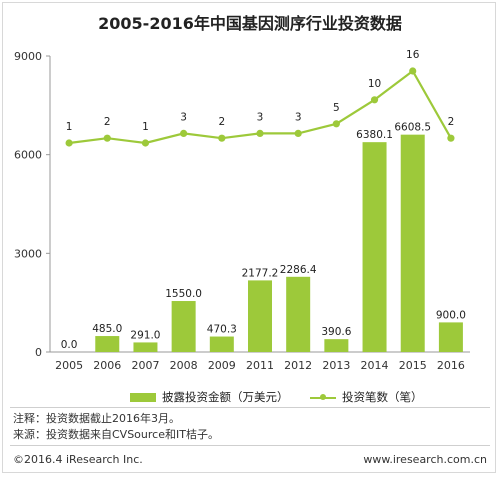 The width and height of the screenshot is (500, 477). Describe the element at coordinates (38, 352) in the screenshot. I see `y-tick-label: 0` at that location.